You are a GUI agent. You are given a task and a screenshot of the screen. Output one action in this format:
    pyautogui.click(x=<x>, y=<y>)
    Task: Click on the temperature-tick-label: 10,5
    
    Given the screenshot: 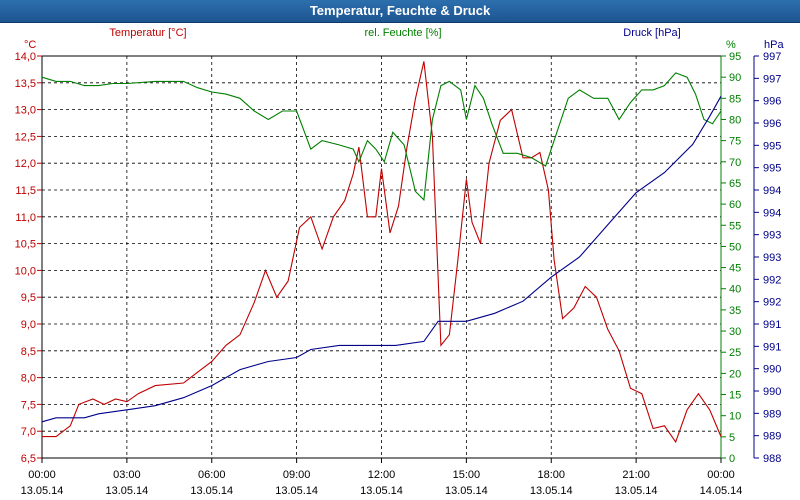 What is the action you would take?
    pyautogui.click(x=25, y=245)
    